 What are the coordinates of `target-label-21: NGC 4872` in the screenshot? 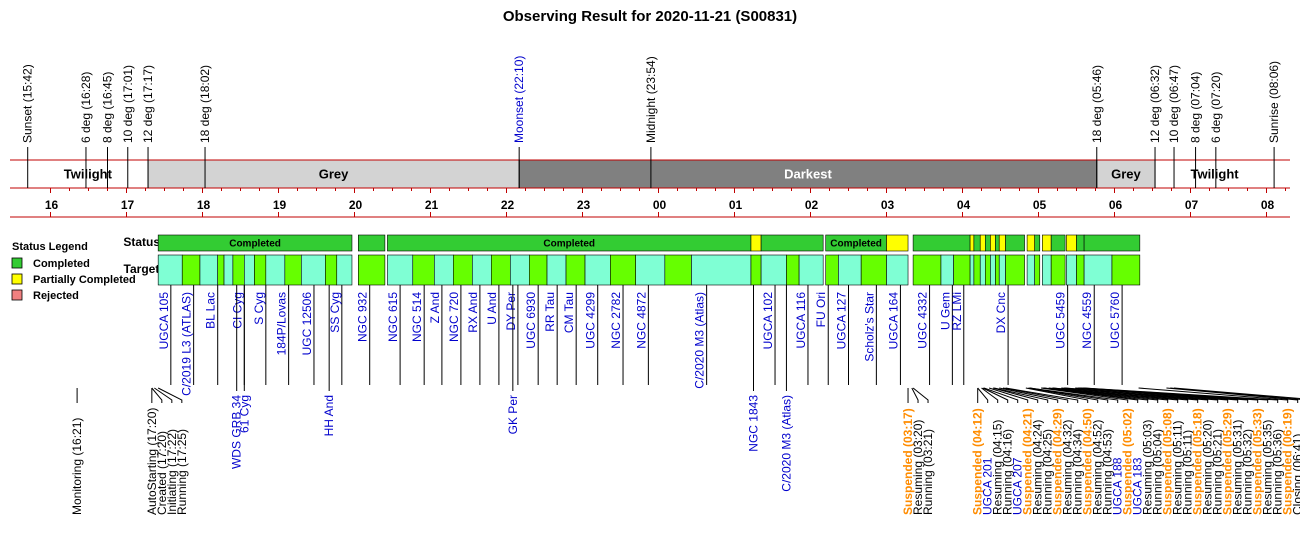 It's located at (641, 320).